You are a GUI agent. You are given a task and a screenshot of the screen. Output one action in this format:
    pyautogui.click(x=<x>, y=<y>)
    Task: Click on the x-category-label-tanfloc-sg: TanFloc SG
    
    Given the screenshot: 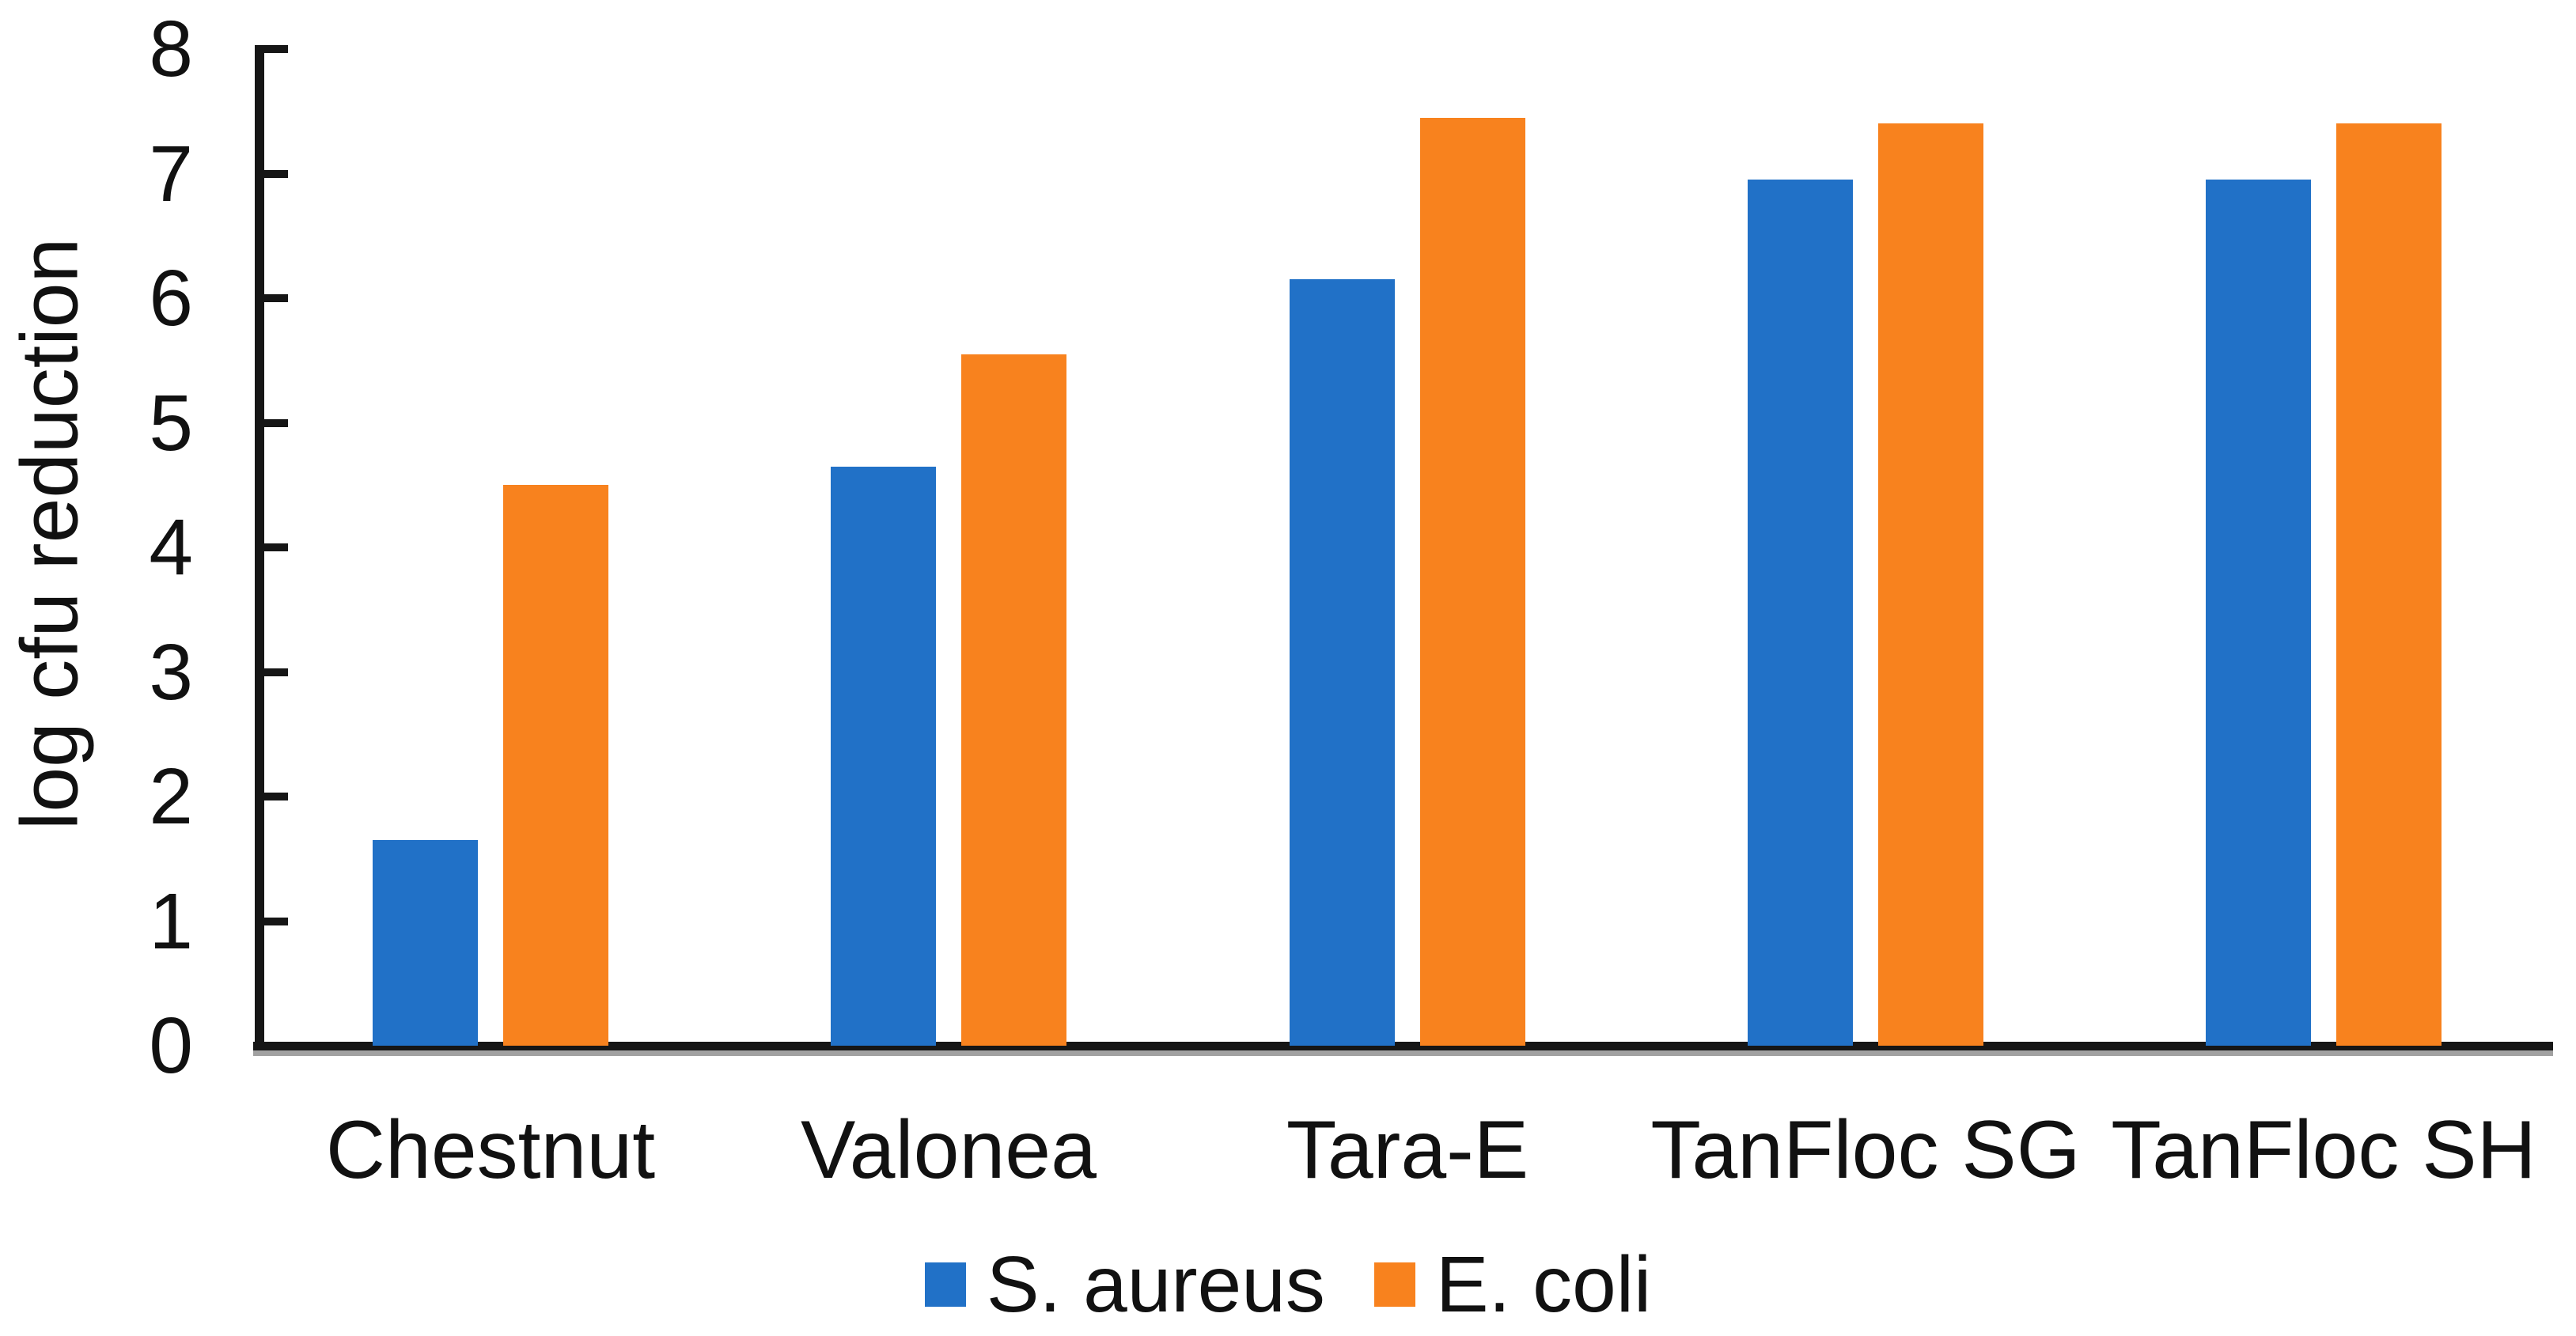 What is the action you would take?
    pyautogui.click(x=1865, y=1150)
    